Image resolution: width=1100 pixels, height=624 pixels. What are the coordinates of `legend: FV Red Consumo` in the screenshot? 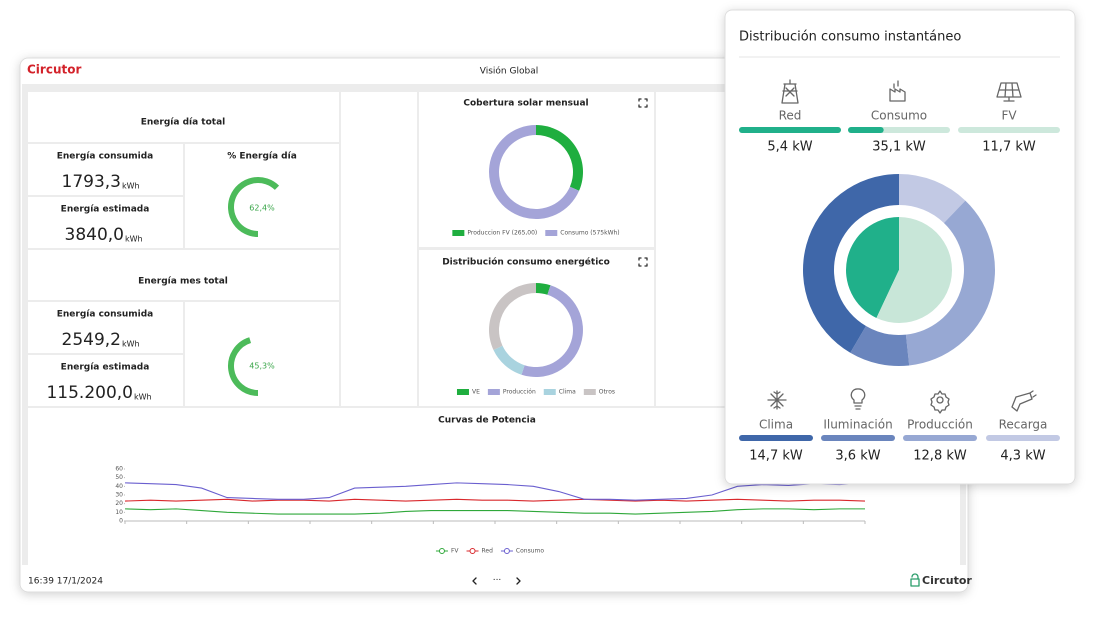 It's located at (489, 551).